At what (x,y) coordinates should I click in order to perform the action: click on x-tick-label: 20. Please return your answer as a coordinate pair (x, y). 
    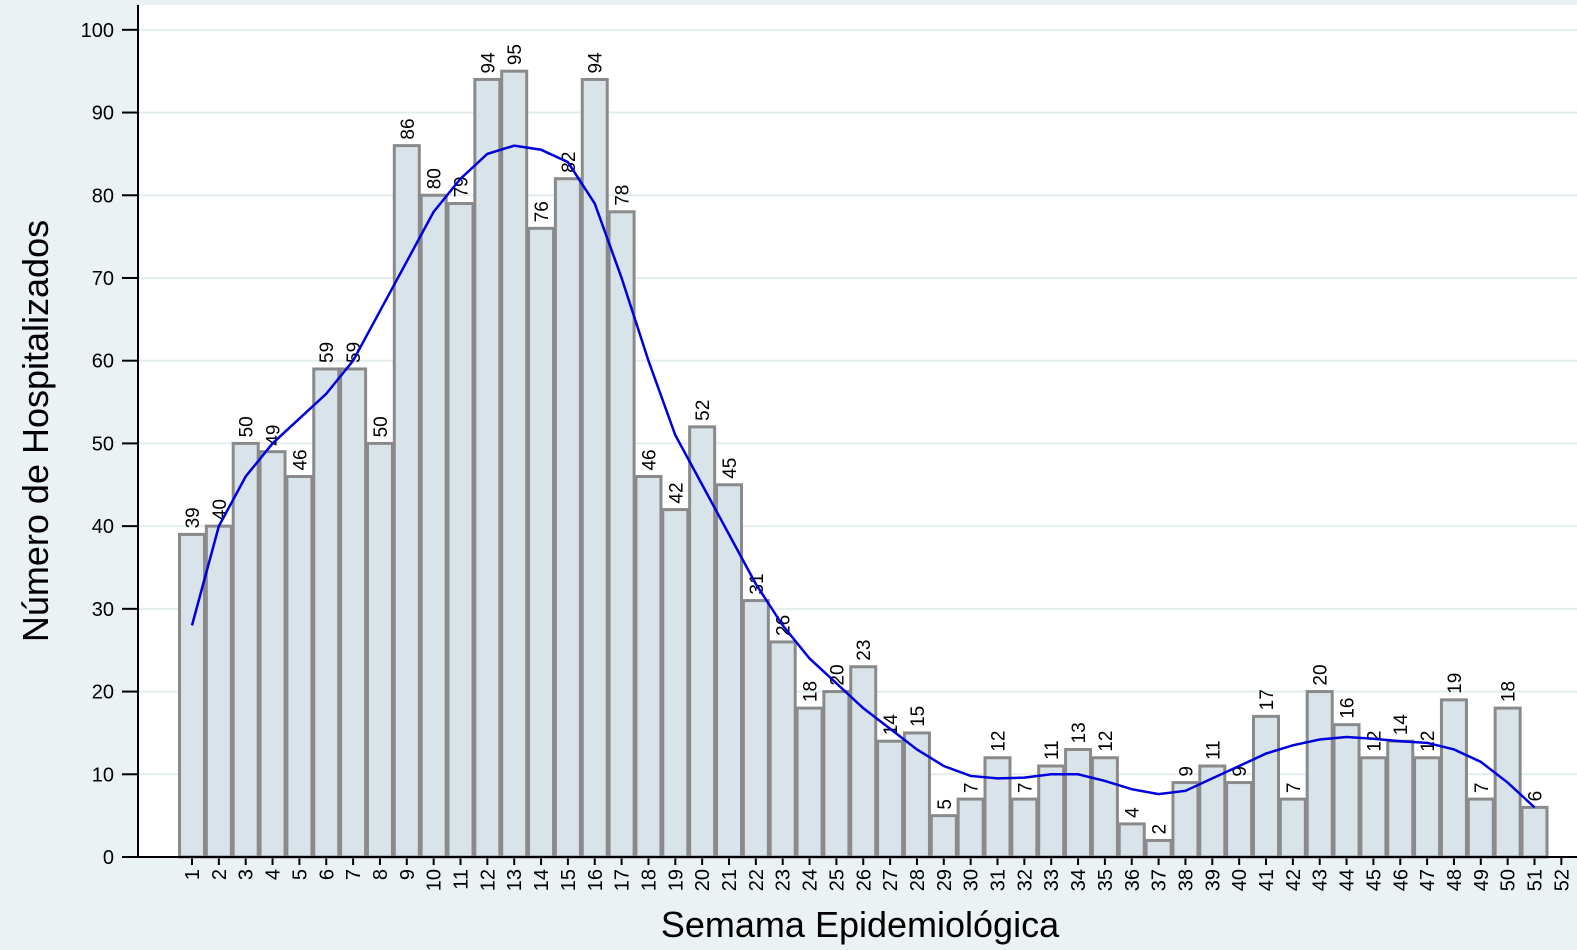
    Looking at the image, I should click on (703, 880).